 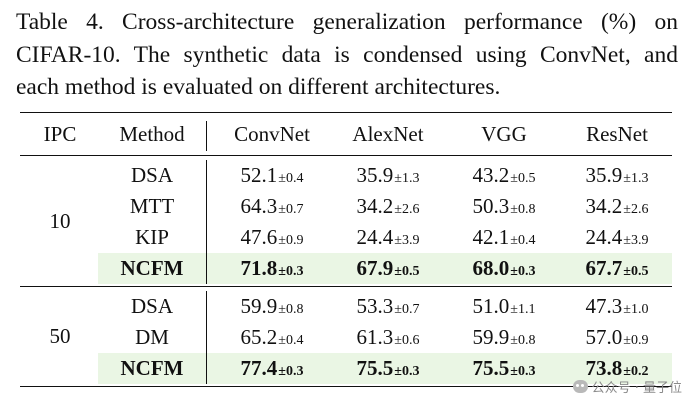 I want to click on score-mean: 57.0, so click(x=604, y=337).